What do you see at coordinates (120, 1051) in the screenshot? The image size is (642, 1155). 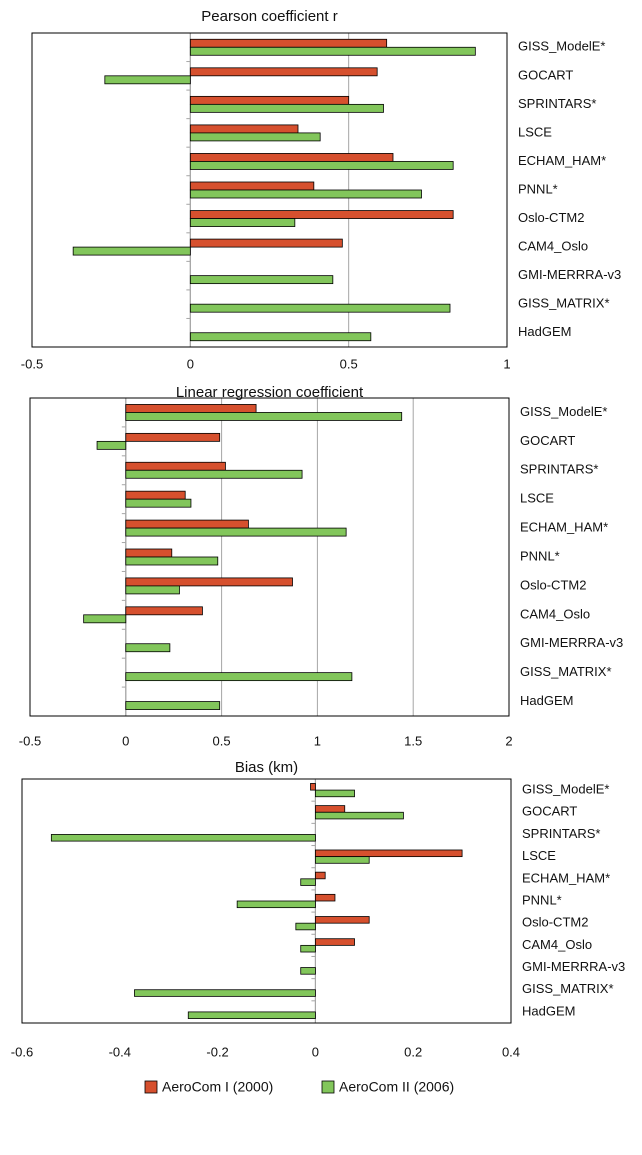 I see `x-tick-label: -0.4` at bounding box center [120, 1051].